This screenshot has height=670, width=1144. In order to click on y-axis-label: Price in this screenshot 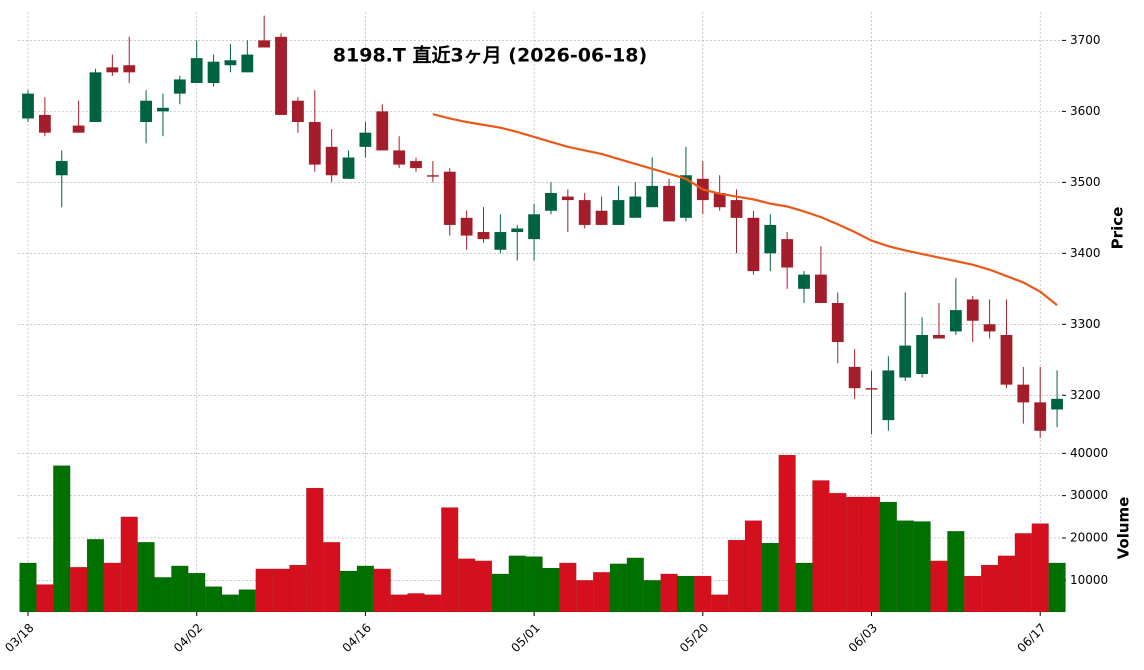, I will do `click(1118, 228)`.